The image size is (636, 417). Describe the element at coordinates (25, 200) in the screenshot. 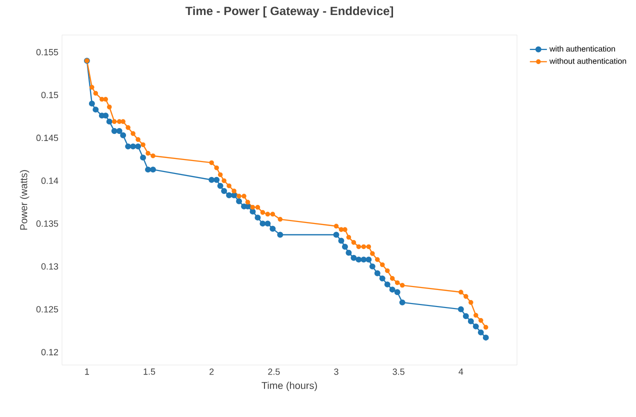

I see `y-axis-title: Power (watts)` at that location.